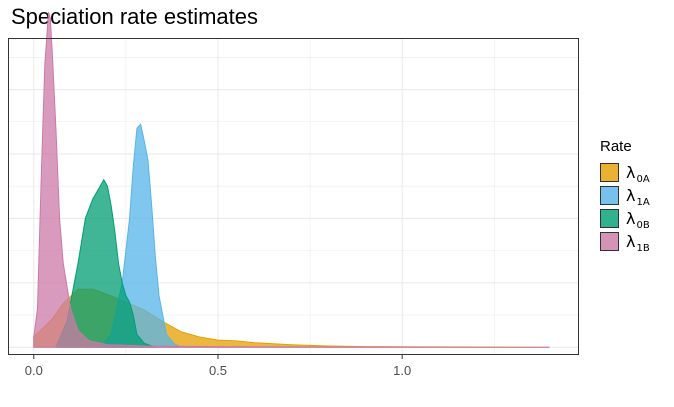 The width and height of the screenshot is (674, 407). Describe the element at coordinates (638, 174) in the screenshot. I see `legend-label: λ0A` at that location.